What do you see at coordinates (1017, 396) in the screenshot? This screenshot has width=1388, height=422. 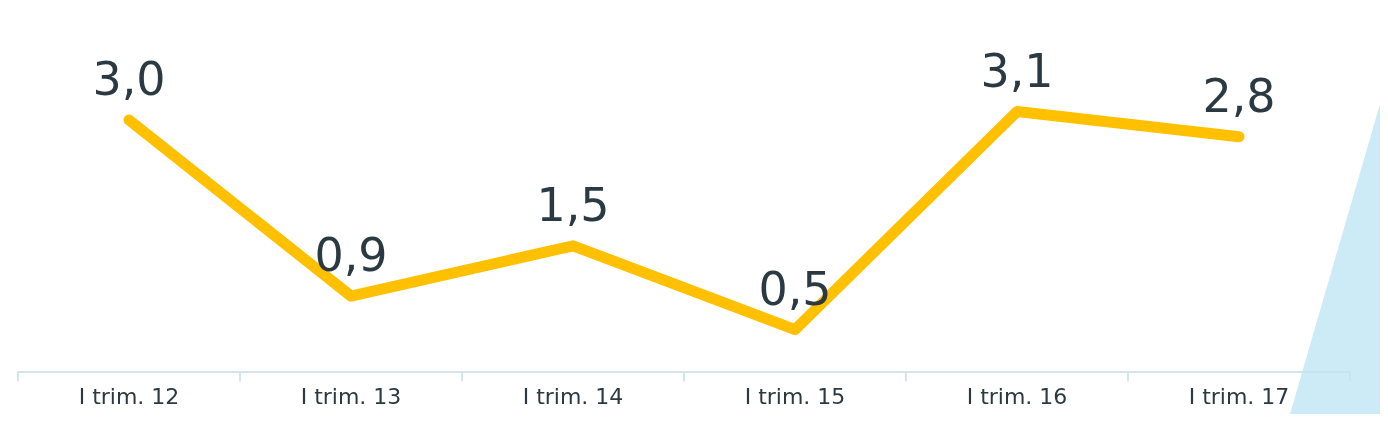 I see `x-tick-label: I trim. 16` at bounding box center [1017, 396].